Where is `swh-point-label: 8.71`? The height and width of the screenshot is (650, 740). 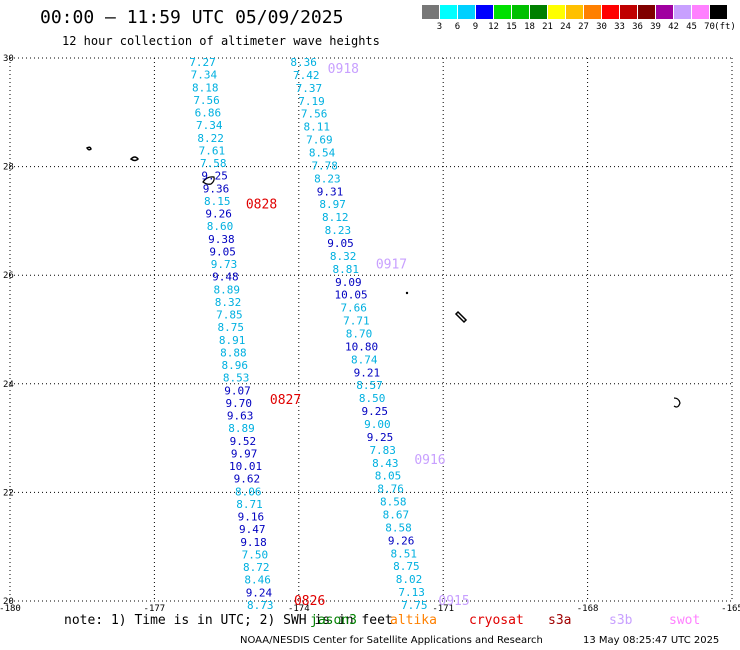
swh-point-label: 8.71 is located at coordinates (249, 504).